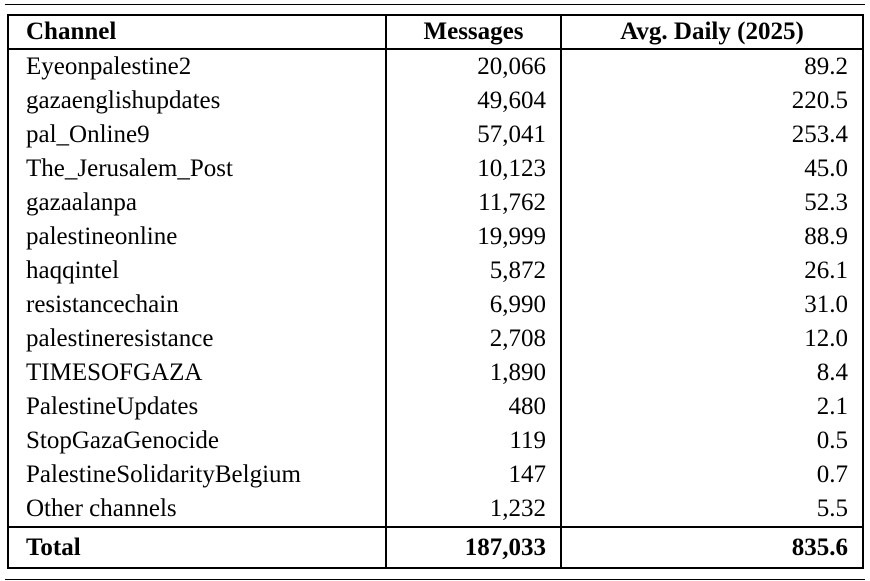 This screenshot has height=581, width=870. I want to click on messages-cell: 11,762, so click(474, 203).